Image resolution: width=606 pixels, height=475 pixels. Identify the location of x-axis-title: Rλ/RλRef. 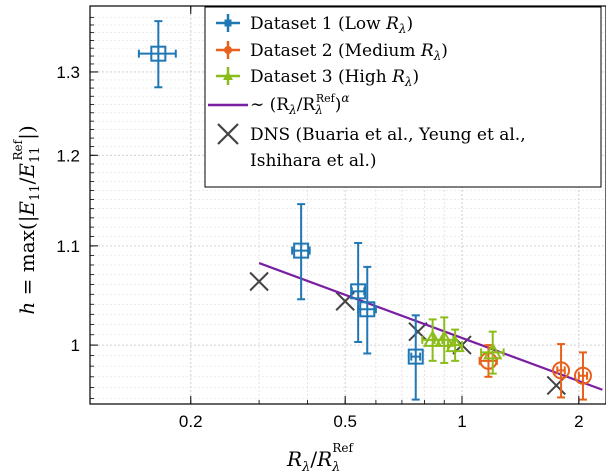
(320, 458).